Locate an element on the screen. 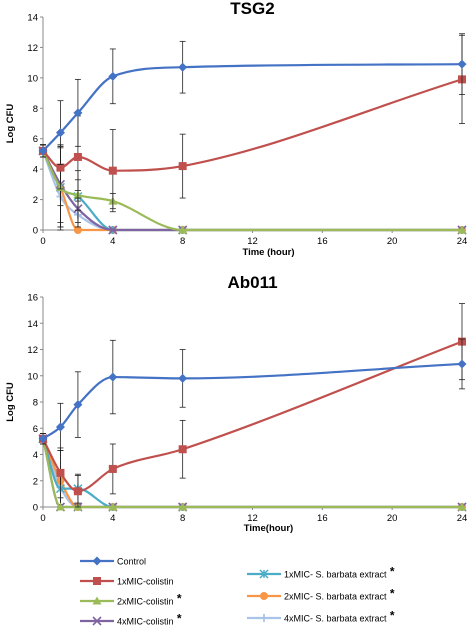 The width and height of the screenshot is (472, 631). legend-entry: 2xMIC-colistin * is located at coordinates (131, 599).